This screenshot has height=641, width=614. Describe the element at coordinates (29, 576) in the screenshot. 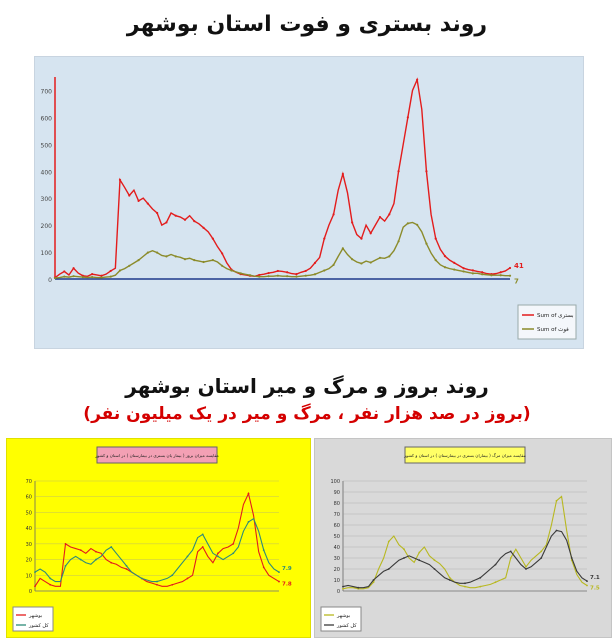

I see `y-tick-label: 10` at that location.